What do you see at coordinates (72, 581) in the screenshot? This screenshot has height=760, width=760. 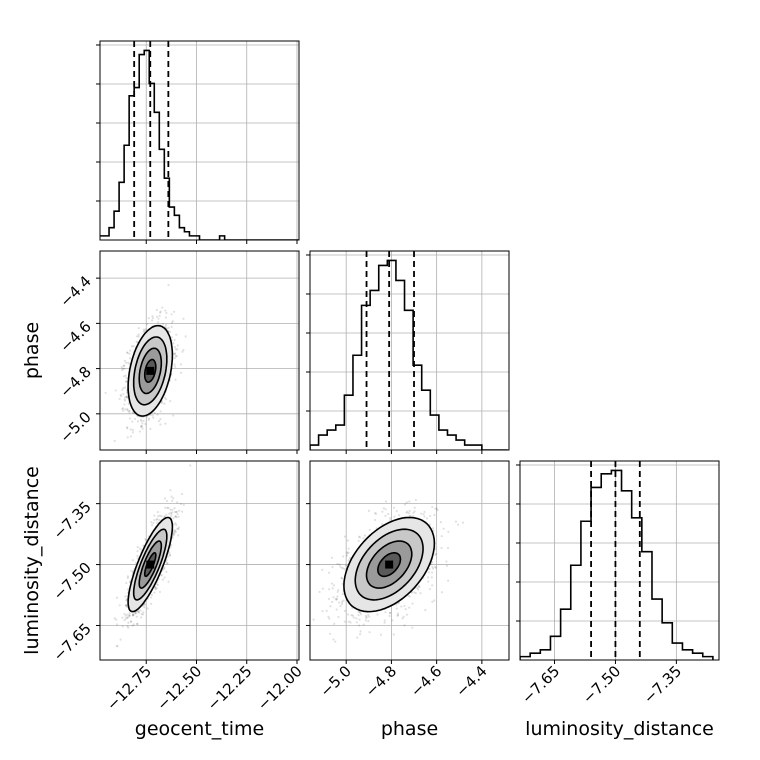 I see `y-tick-label: −7.50` at bounding box center [72, 581].